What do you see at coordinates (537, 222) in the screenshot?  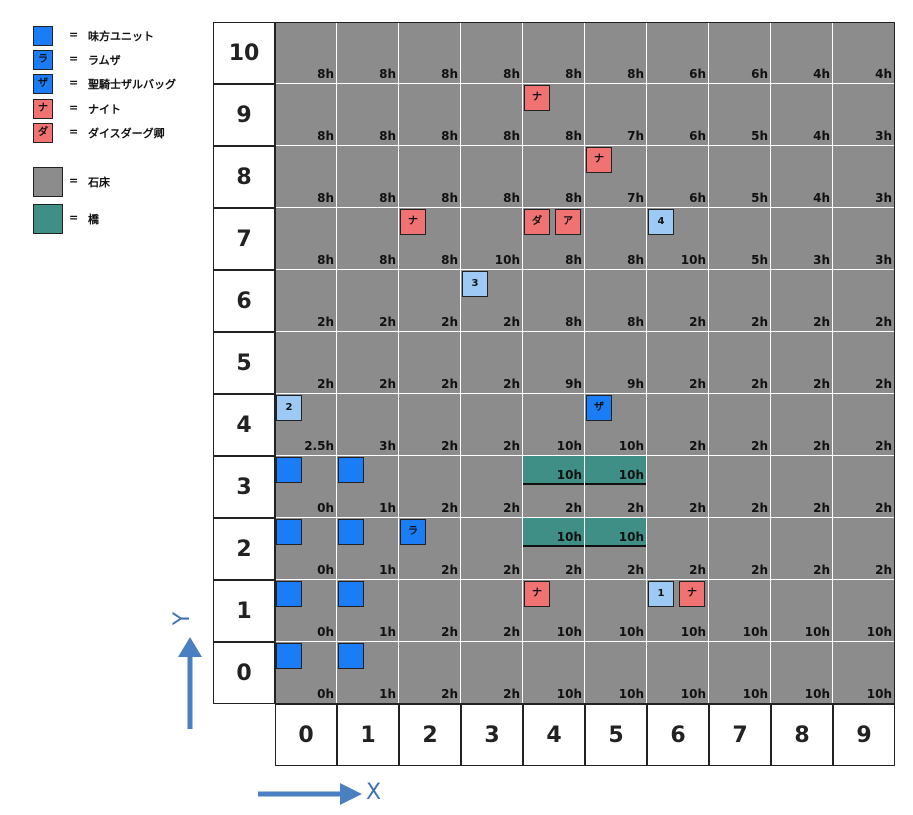 I see `unit-marker: ダ` at bounding box center [537, 222].